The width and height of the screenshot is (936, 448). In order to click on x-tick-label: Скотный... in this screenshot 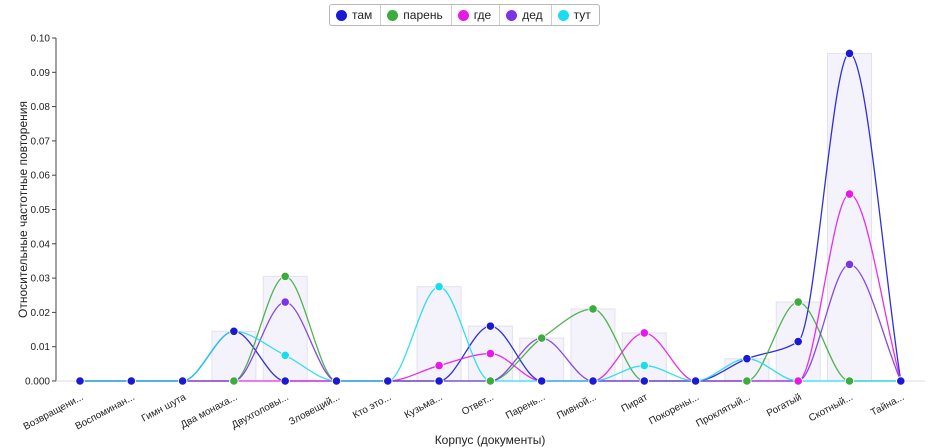, I will do `click(831, 408)`.